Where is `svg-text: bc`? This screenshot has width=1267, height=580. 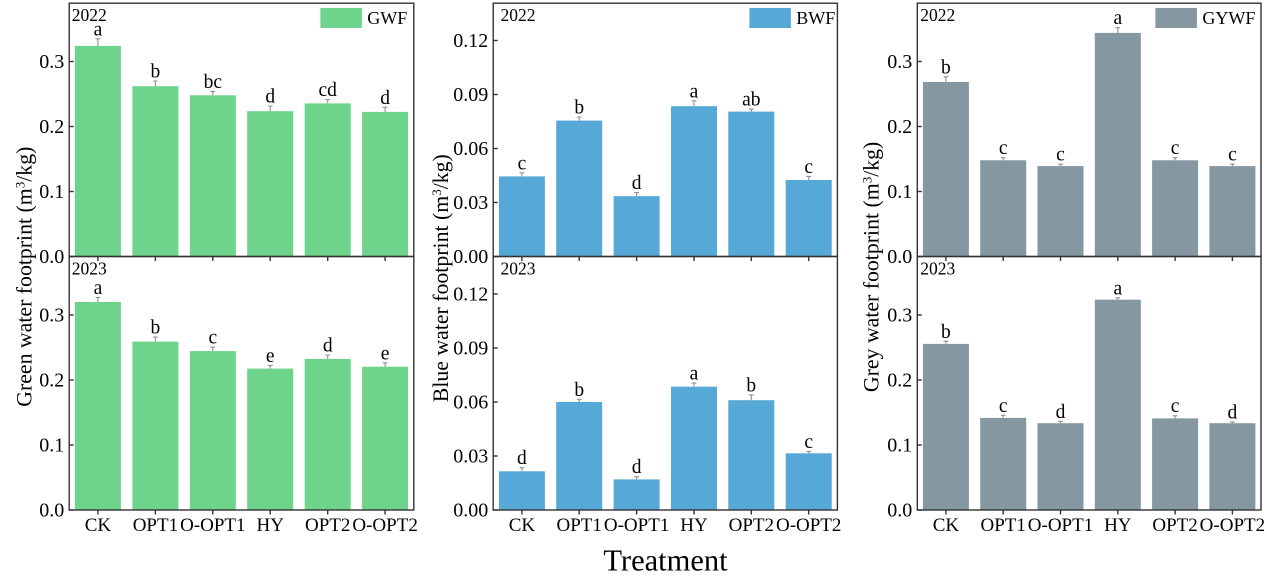
svg-text: bc is located at coordinates (213, 82).